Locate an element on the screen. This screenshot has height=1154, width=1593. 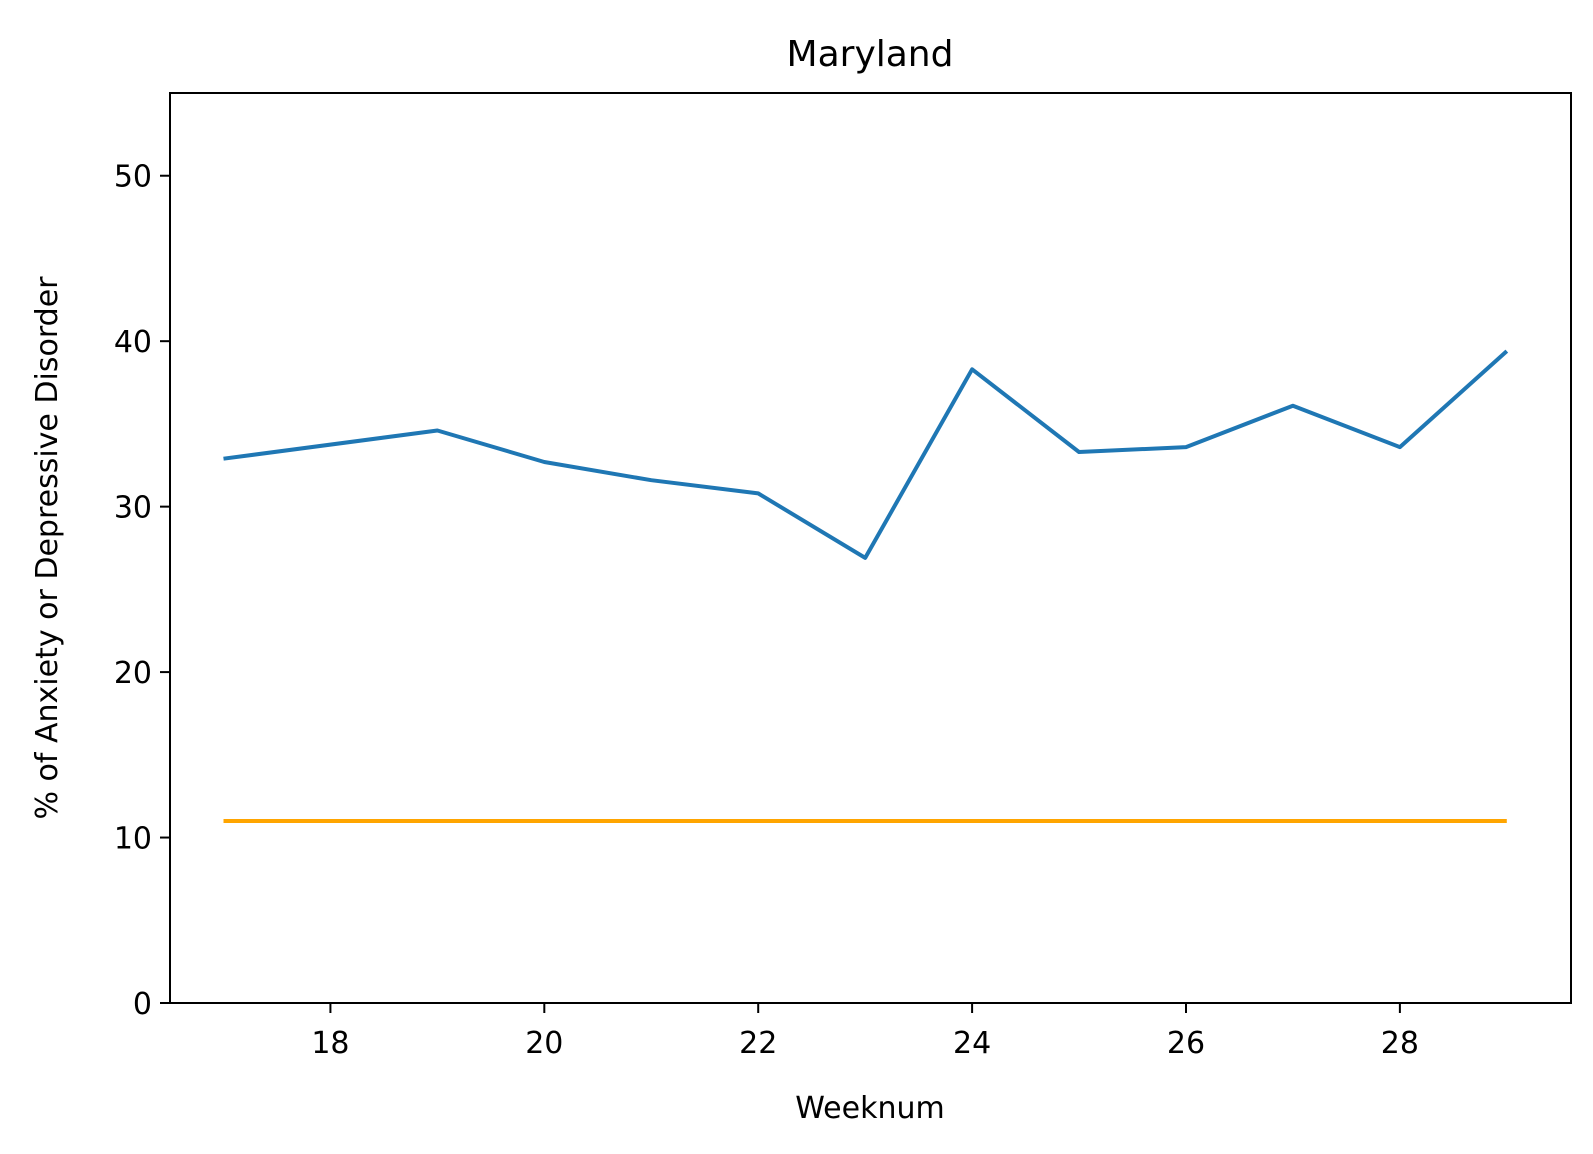
x-tick-label: 20 is located at coordinates (544, 1043).